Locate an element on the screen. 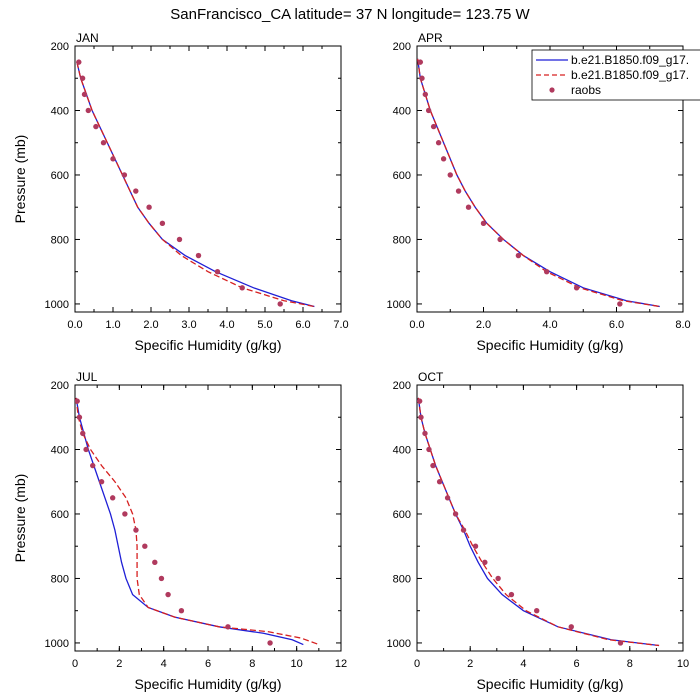  oct-panel-title: OCT is located at coordinates (431, 377).